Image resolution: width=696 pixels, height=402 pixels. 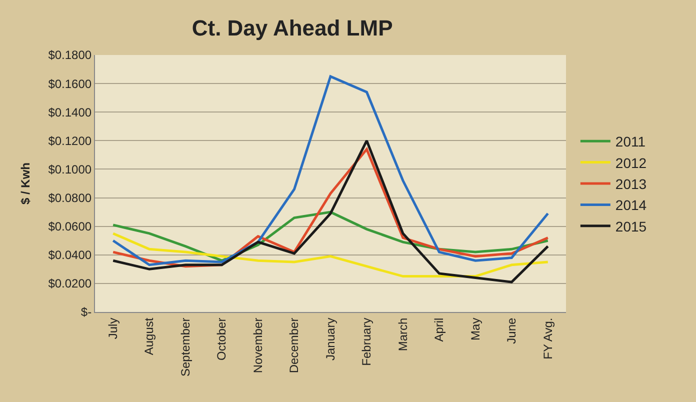 I want to click on x-tick-label: July, so click(x=113, y=329).